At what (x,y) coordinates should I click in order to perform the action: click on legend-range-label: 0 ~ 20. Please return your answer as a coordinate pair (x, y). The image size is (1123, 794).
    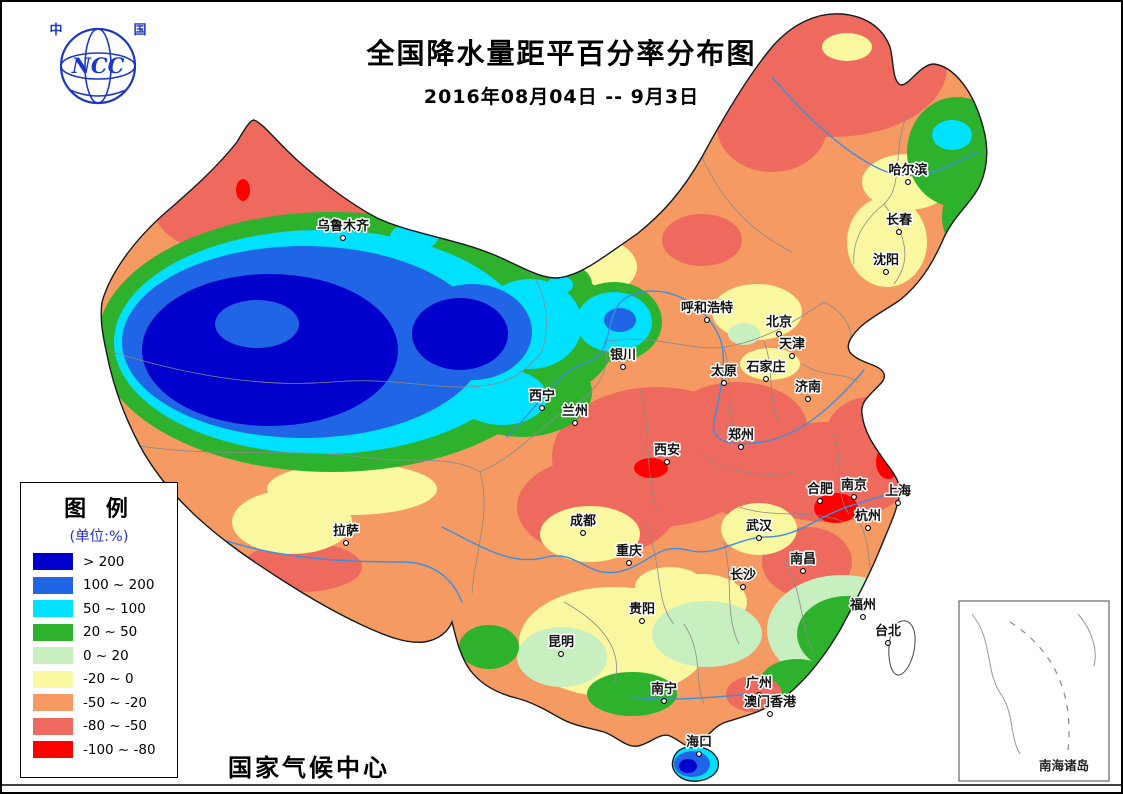
    Looking at the image, I should click on (106, 655).